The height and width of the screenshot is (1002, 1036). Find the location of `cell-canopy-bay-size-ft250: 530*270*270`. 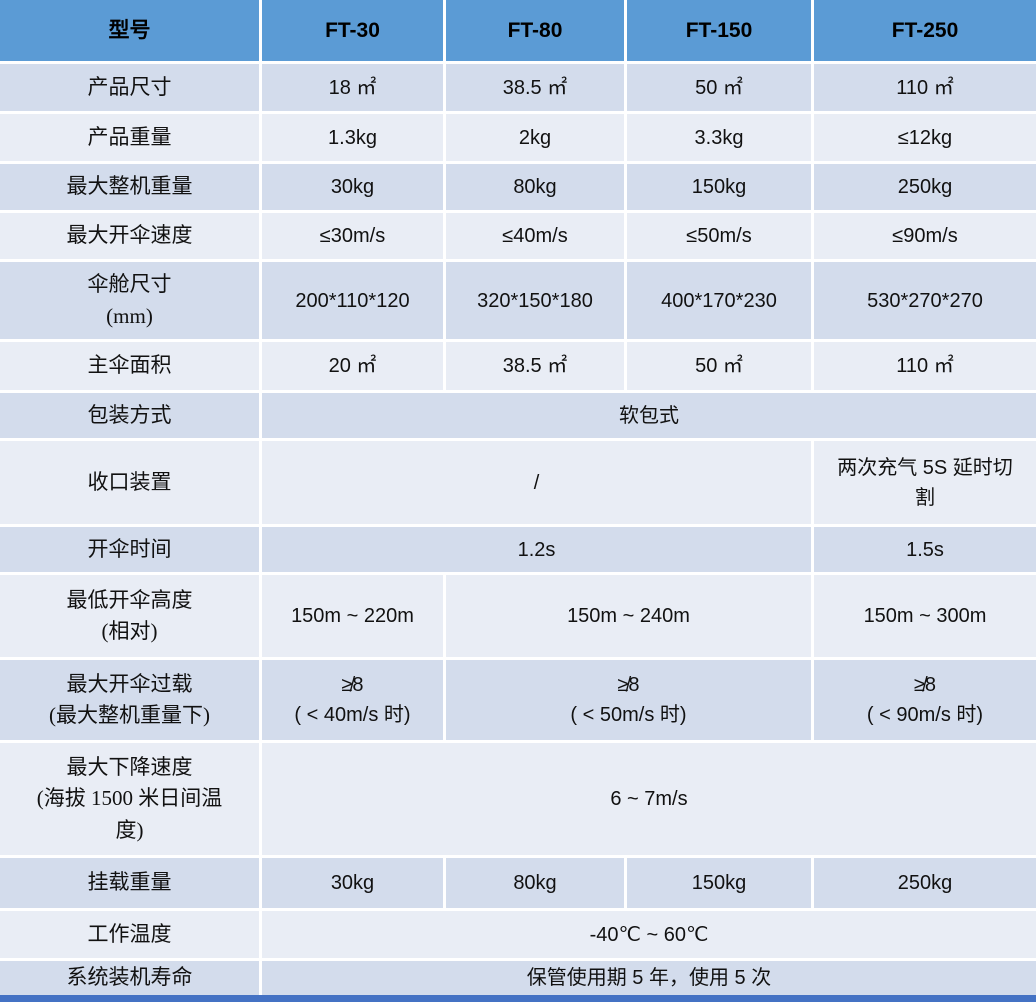

cell-canopy-bay-size-ft250: 530*270*270 is located at coordinates (925, 300).